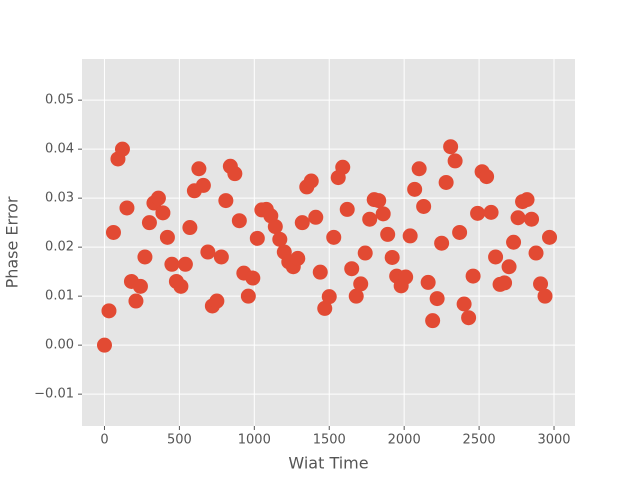  Describe the element at coordinates (104, 440) in the screenshot. I see `x-tick-label: 0` at that location.